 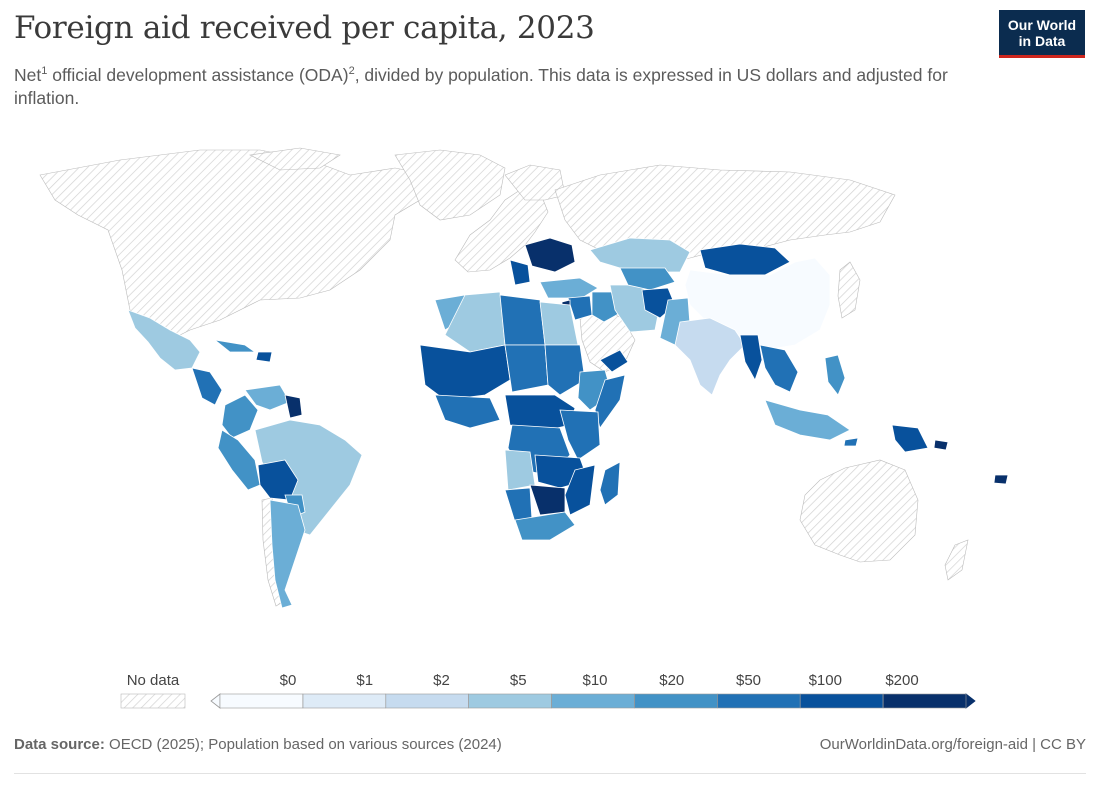 I want to click on country-vanuatu-fiji, so click(x=1001, y=479).